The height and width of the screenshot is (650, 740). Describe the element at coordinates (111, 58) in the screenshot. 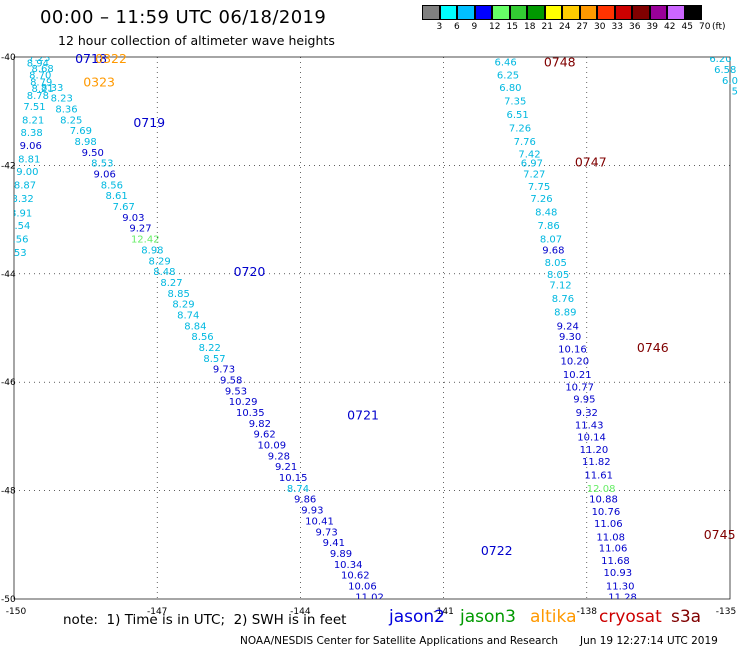

I see `time-label: 0322` at that location.